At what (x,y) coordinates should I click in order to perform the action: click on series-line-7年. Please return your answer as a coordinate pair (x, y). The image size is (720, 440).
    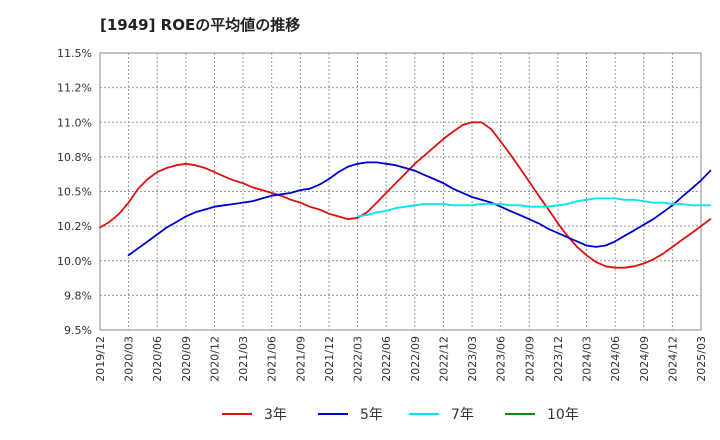
    Looking at the image, I should click on (534, 207).